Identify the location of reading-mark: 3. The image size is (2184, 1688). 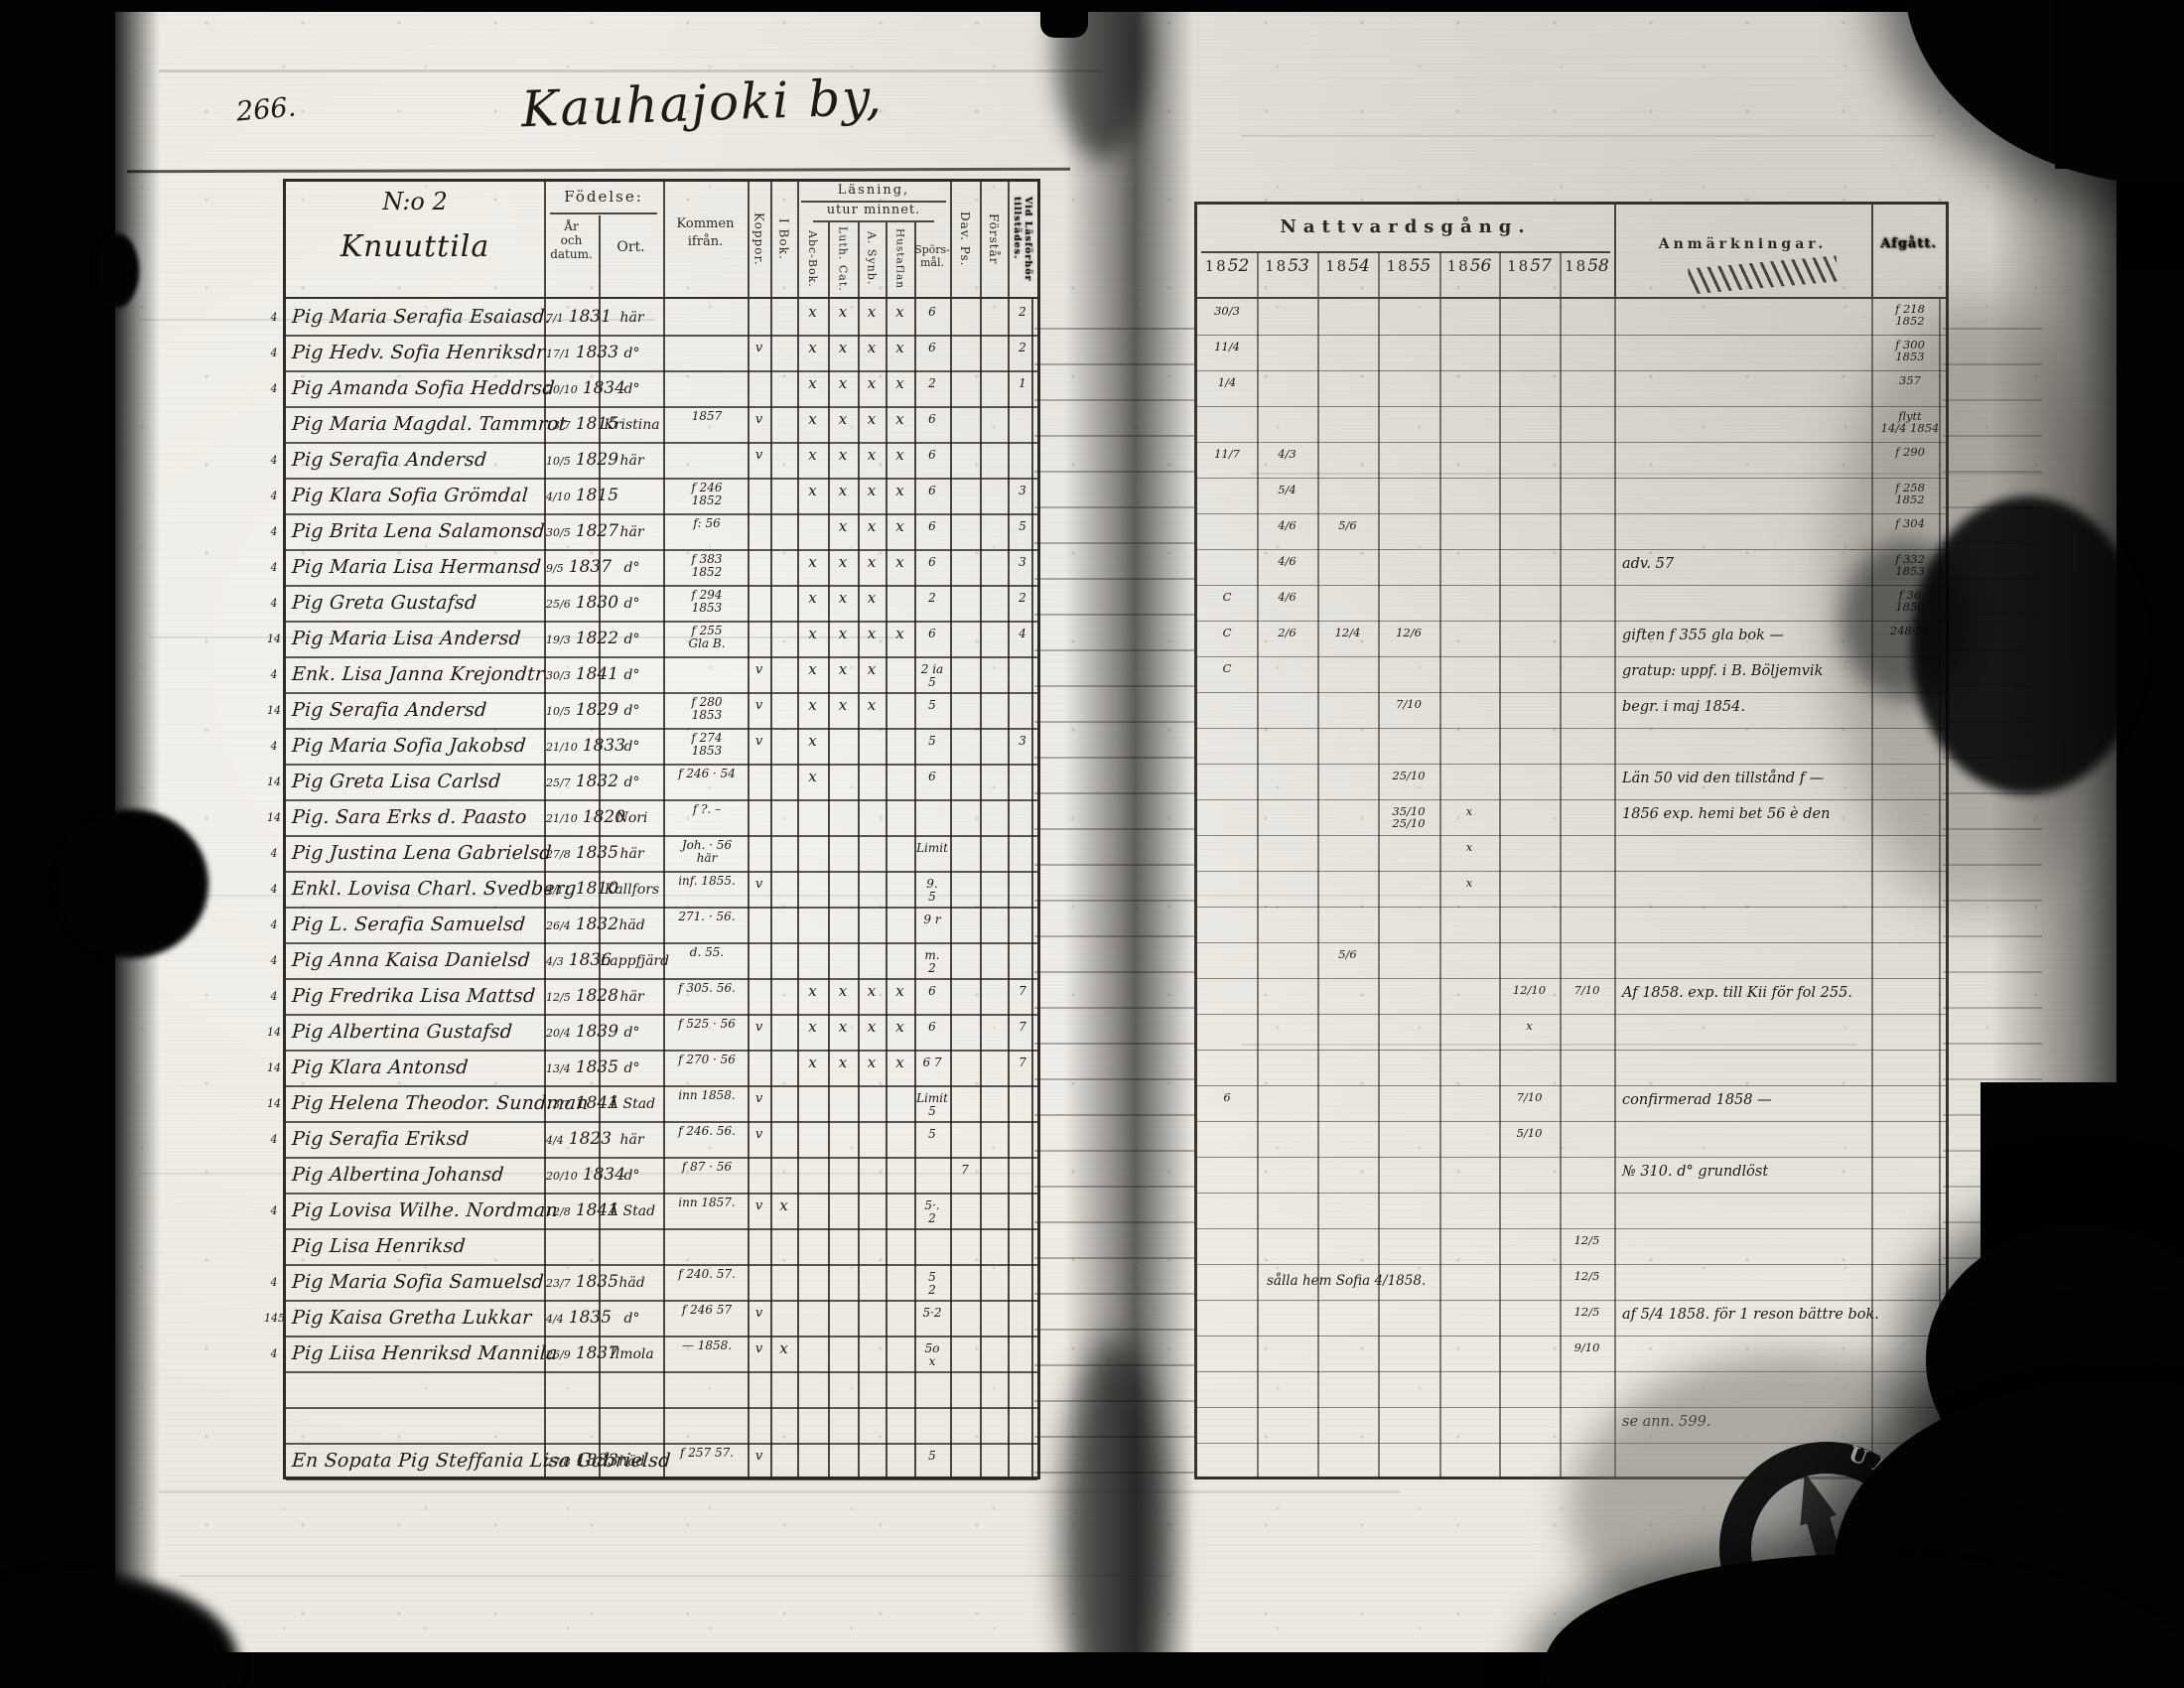
(1022, 490).